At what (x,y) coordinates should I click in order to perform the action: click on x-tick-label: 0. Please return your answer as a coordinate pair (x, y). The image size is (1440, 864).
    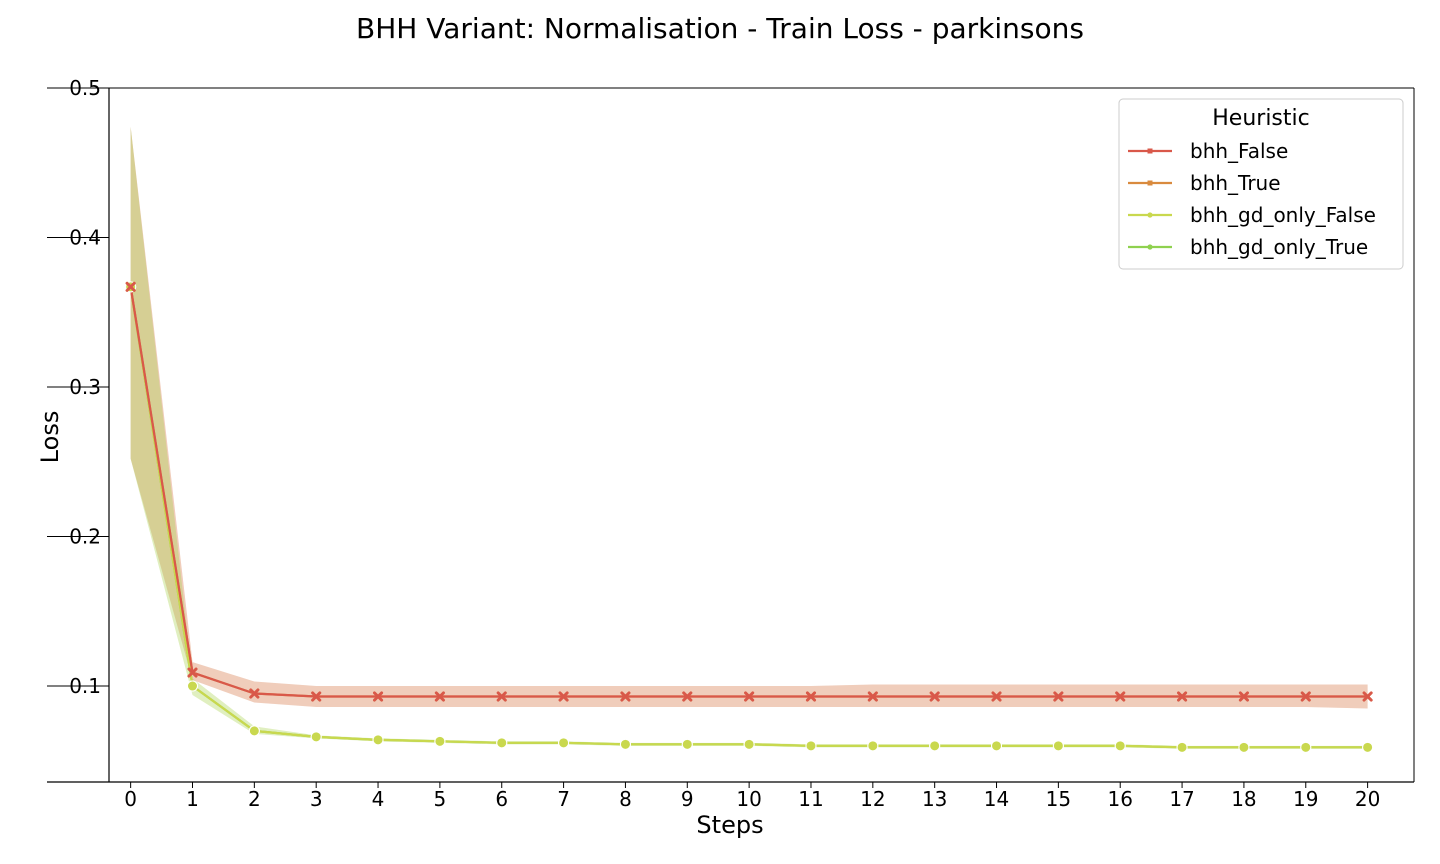
    Looking at the image, I should click on (130, 799).